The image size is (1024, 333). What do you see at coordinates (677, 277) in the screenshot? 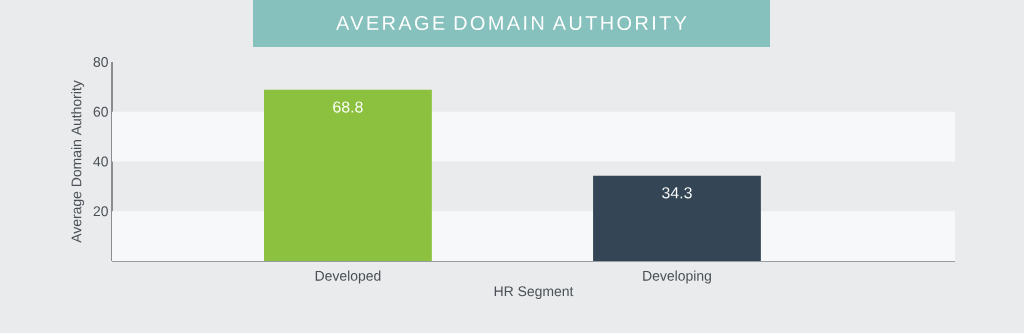
I see `x-tick-label: Developing` at bounding box center [677, 277].